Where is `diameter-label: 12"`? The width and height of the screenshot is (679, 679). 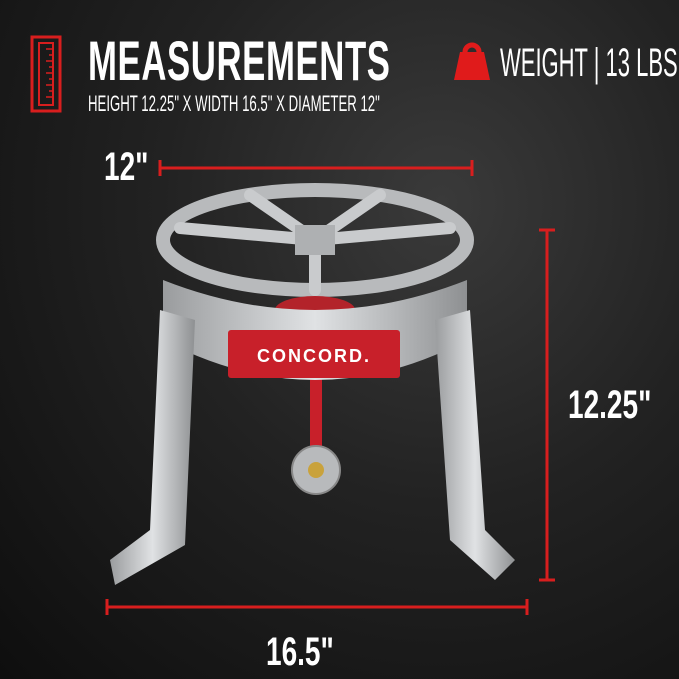 diameter-label: 12" is located at coordinates (126, 167).